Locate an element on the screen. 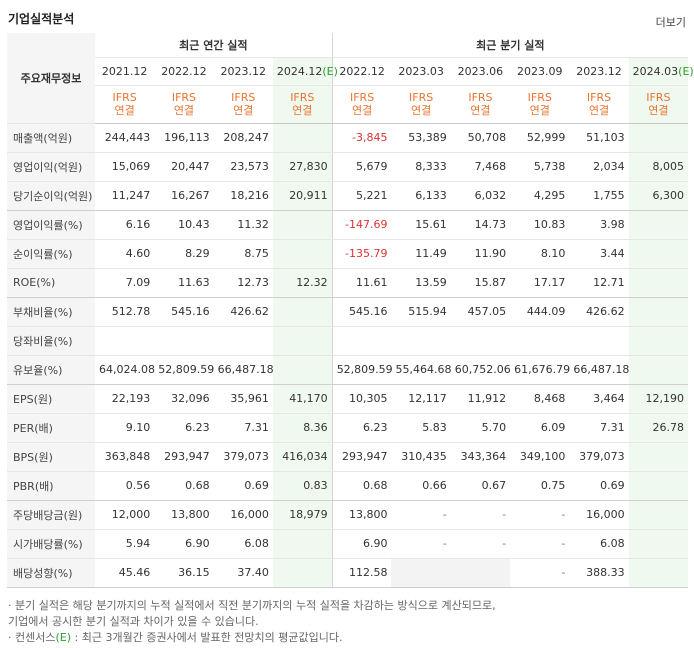 The image size is (694, 648). value-cell: 0.75 is located at coordinates (540, 486).